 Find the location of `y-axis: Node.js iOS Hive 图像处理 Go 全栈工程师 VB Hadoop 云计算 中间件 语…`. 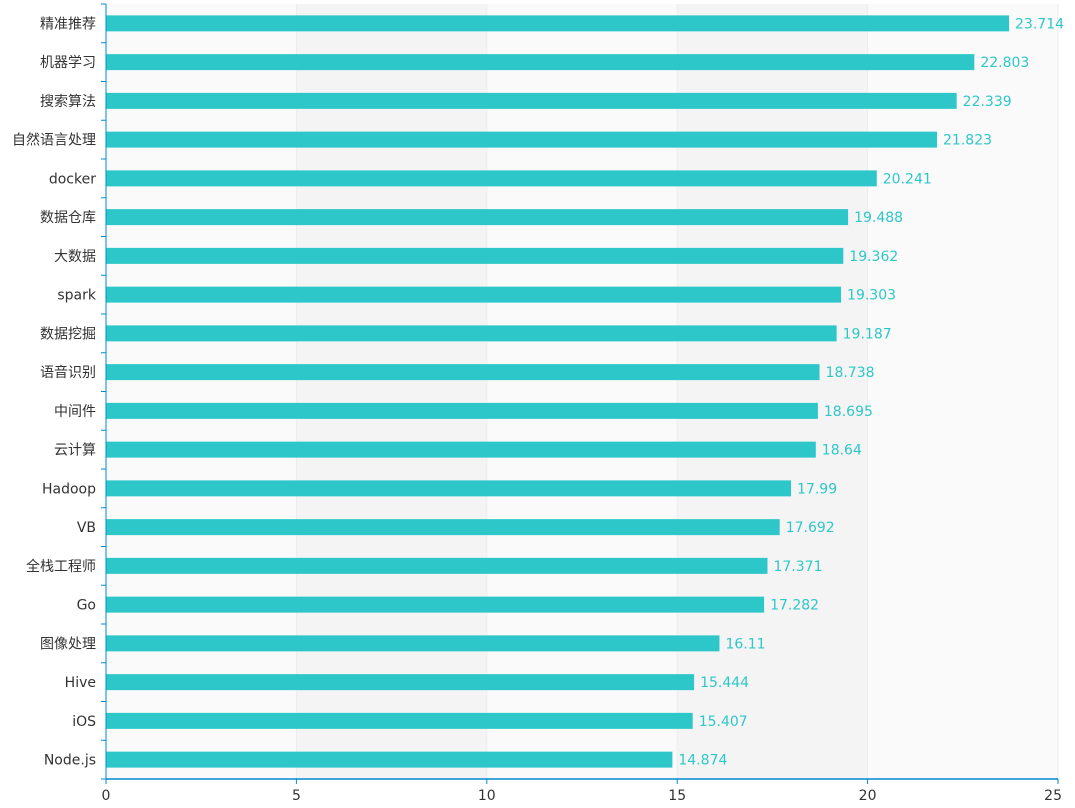

y-axis: Node.js iOS Hive 图像处理 Go 全栈工程师 VB Hadoop 云计算 中间件 语… is located at coordinates (59, 391).